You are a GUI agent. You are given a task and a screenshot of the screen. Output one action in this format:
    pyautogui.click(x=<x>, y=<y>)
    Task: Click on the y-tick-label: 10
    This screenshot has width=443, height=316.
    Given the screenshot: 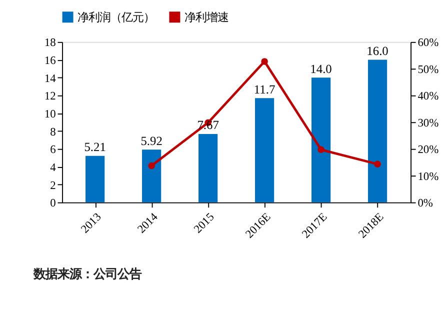 What is the action you would take?
    pyautogui.click(x=50, y=114)
    